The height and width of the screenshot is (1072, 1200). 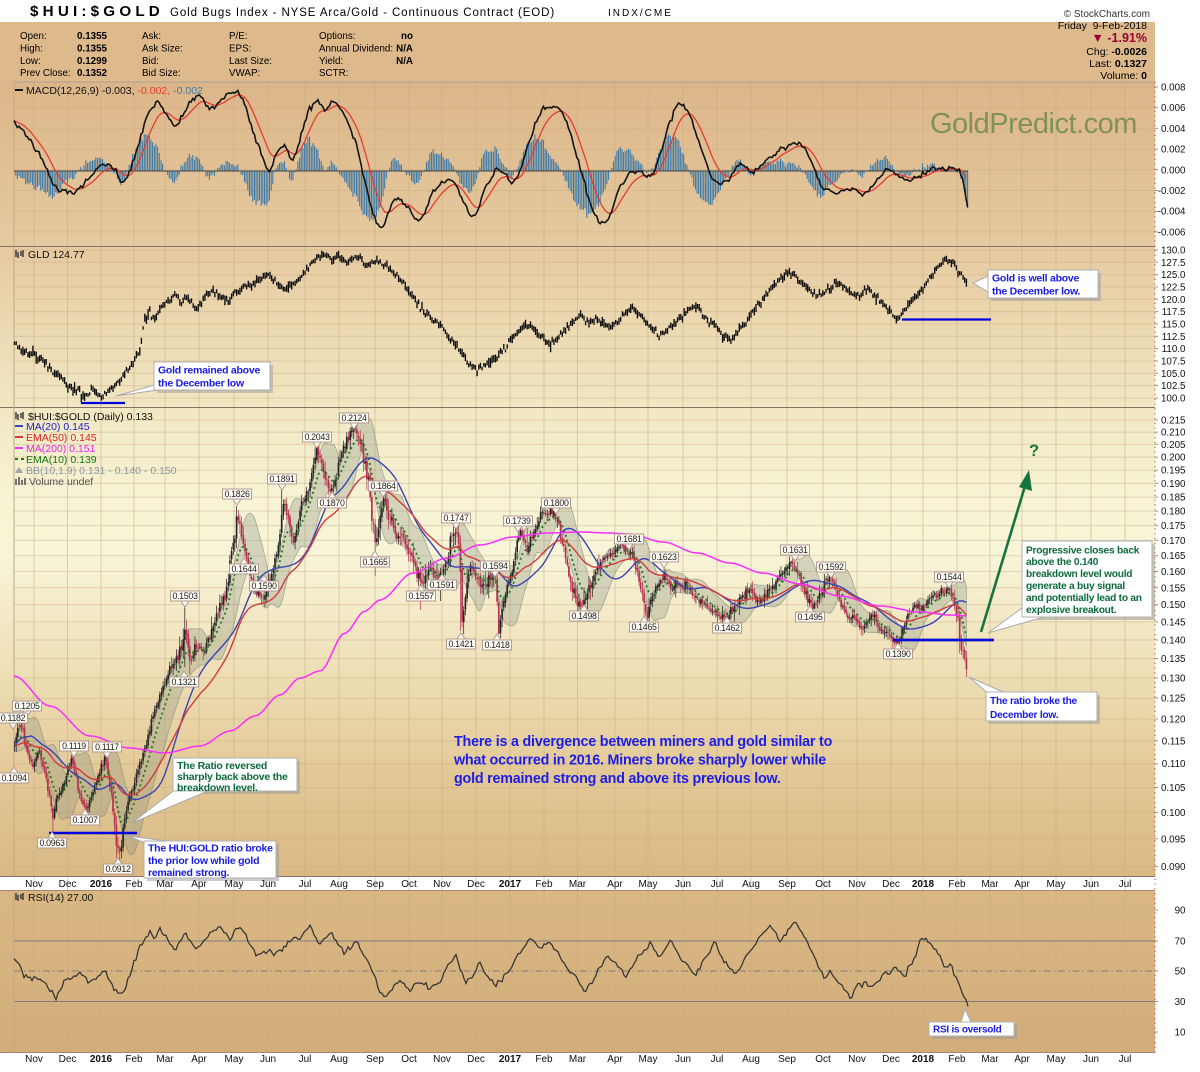 What do you see at coordinates (161, 73) in the screenshot?
I see `svg-text: Bid Size:` at bounding box center [161, 73].